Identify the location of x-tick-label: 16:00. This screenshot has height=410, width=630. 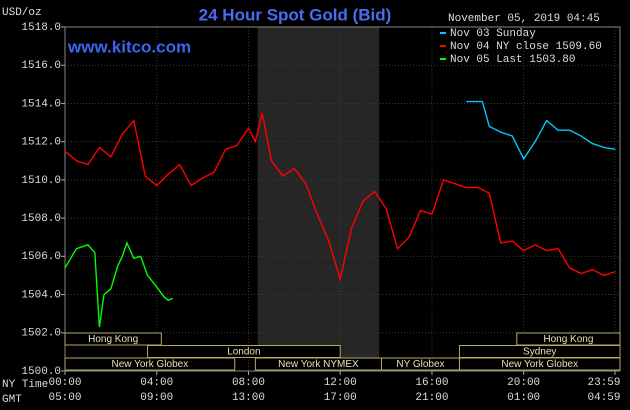
(431, 383).